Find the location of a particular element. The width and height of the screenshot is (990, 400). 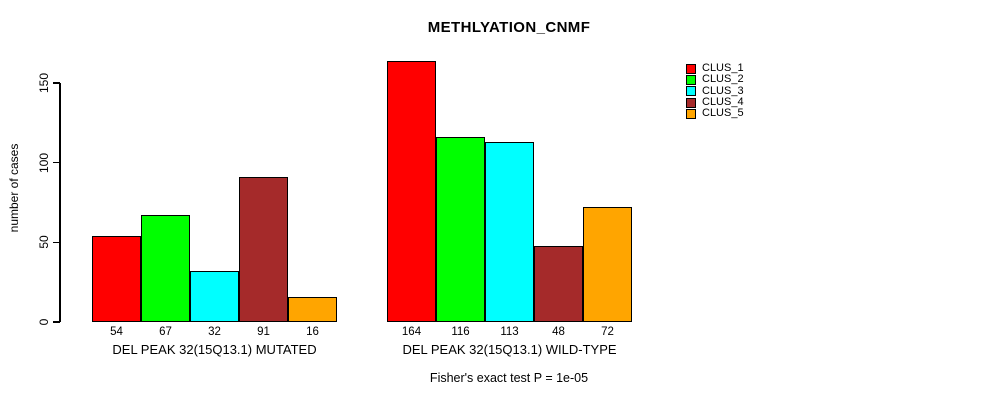

bar-value-label: 54 is located at coordinates (116, 332).